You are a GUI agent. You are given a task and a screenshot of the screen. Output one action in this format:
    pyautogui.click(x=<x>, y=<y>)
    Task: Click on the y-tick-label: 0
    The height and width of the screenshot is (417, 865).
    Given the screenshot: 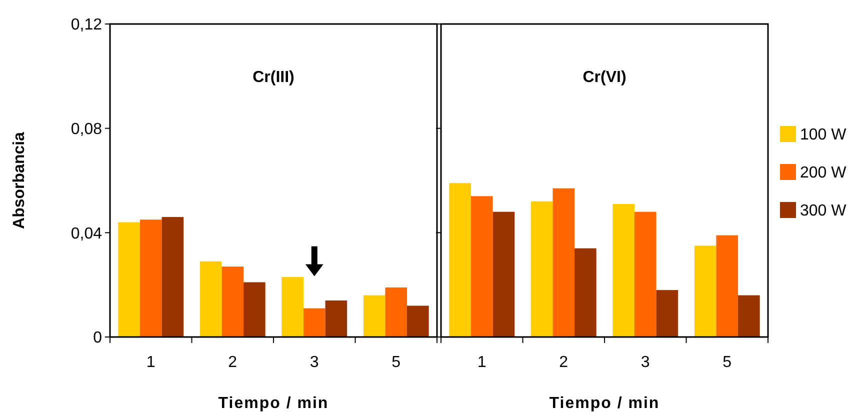 What is the action you would take?
    pyautogui.click(x=97, y=338)
    